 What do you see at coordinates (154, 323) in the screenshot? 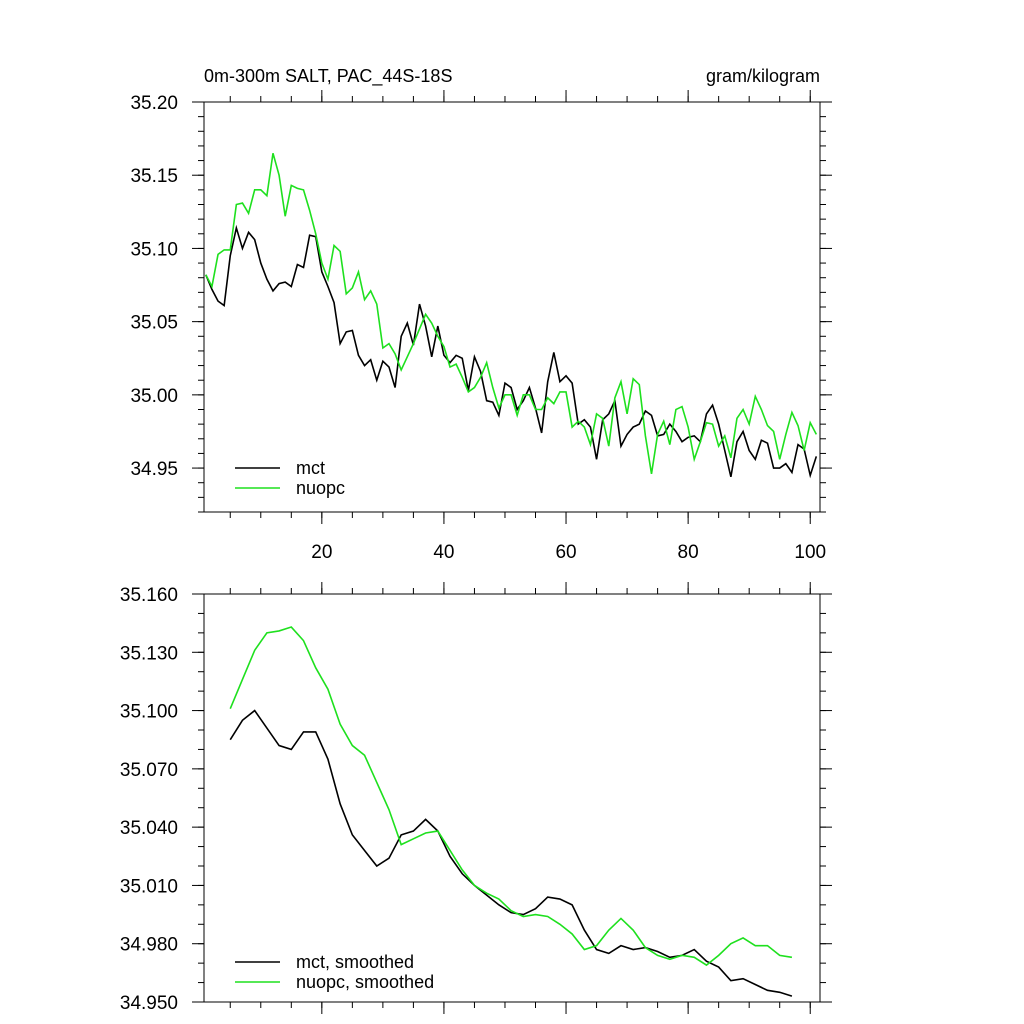
I see `y-tick-label: 35.05` at bounding box center [154, 323].